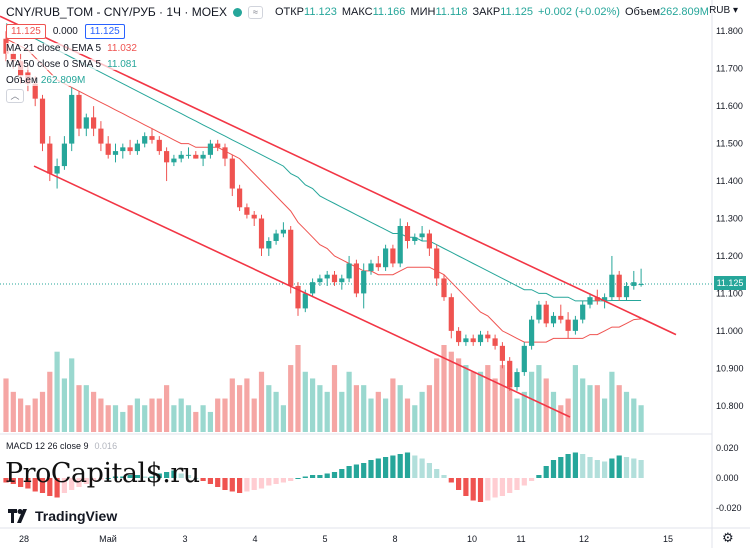 Image resolution: width=750 pixels, height=548 pixels. I want to click on currency-selector: RUB ▾, so click(723, 10).